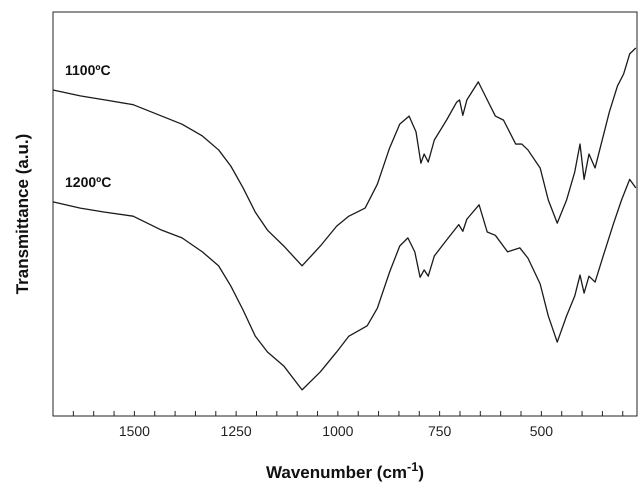 This screenshot has width=638, height=486. I want to click on x-tick-label: 500, so click(542, 430).